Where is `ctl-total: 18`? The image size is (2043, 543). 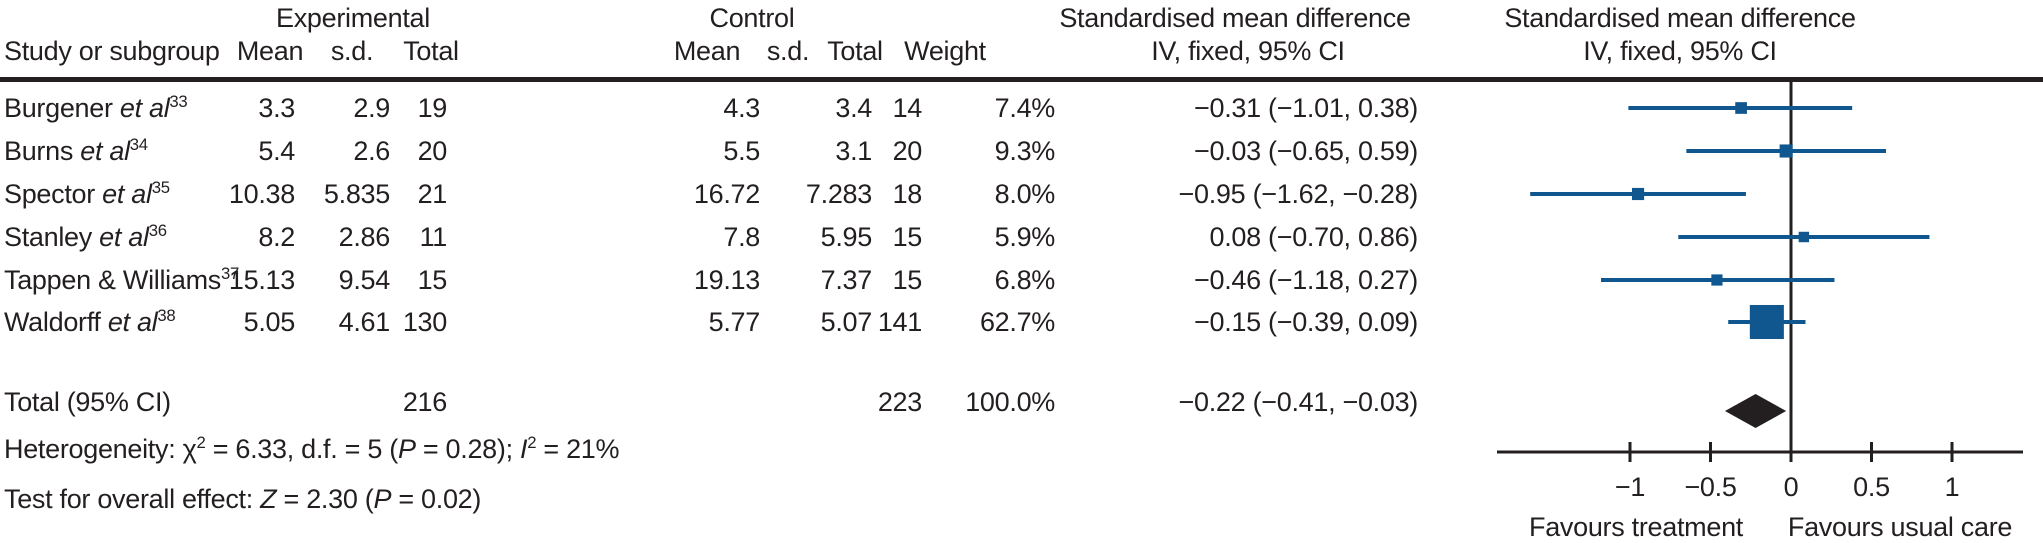
ctl-total: 18 is located at coordinates (907, 194).